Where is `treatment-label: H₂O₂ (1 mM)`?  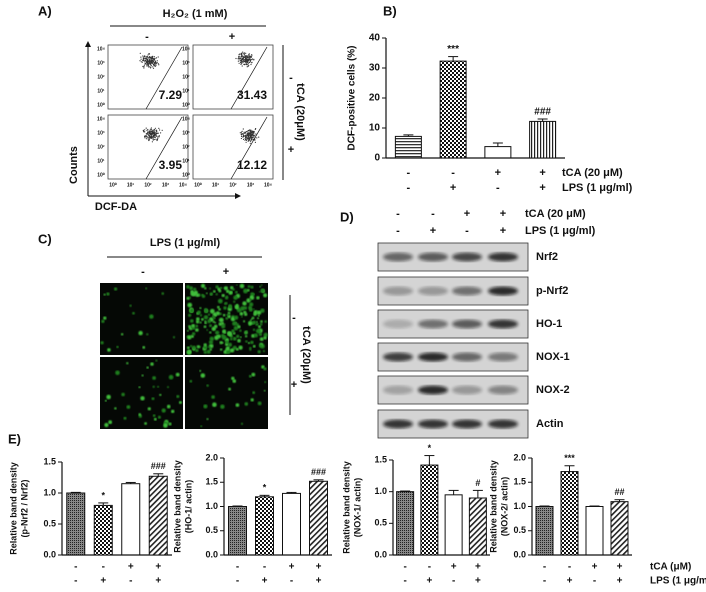 treatment-label: H₂O₂ (1 mM) is located at coordinates (195, 14).